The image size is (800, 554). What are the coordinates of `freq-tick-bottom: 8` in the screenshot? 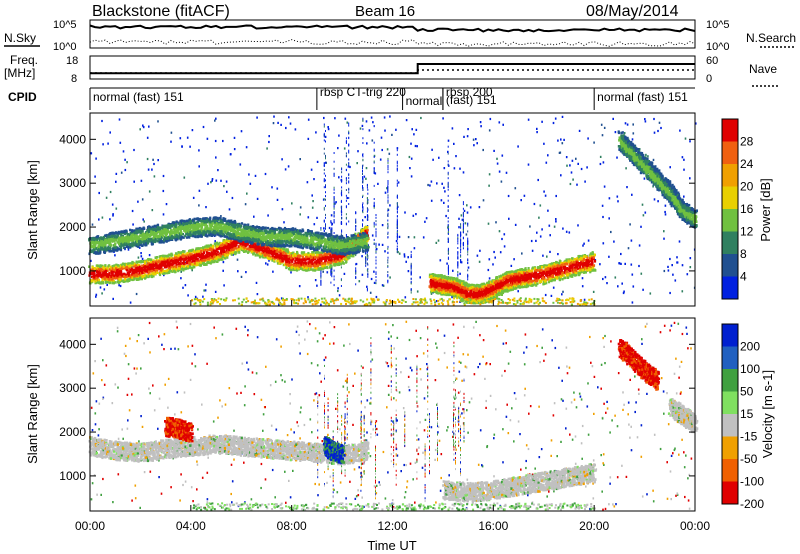 It's located at (74, 79).